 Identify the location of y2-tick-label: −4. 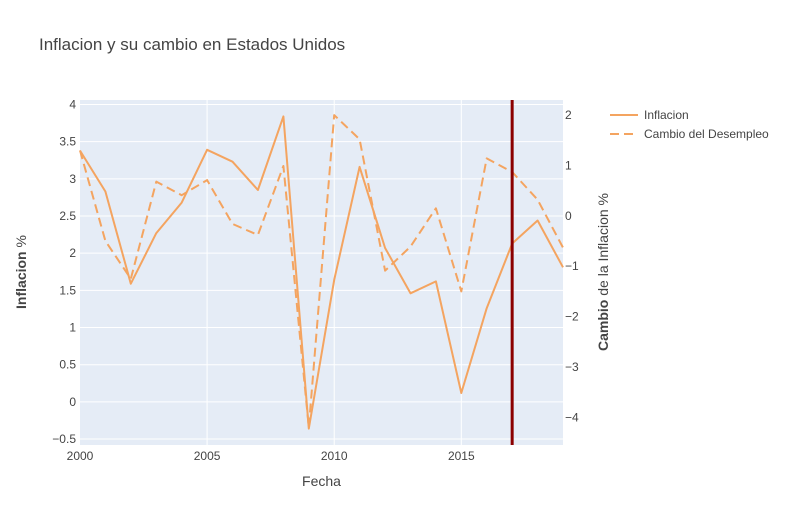
(572, 417).